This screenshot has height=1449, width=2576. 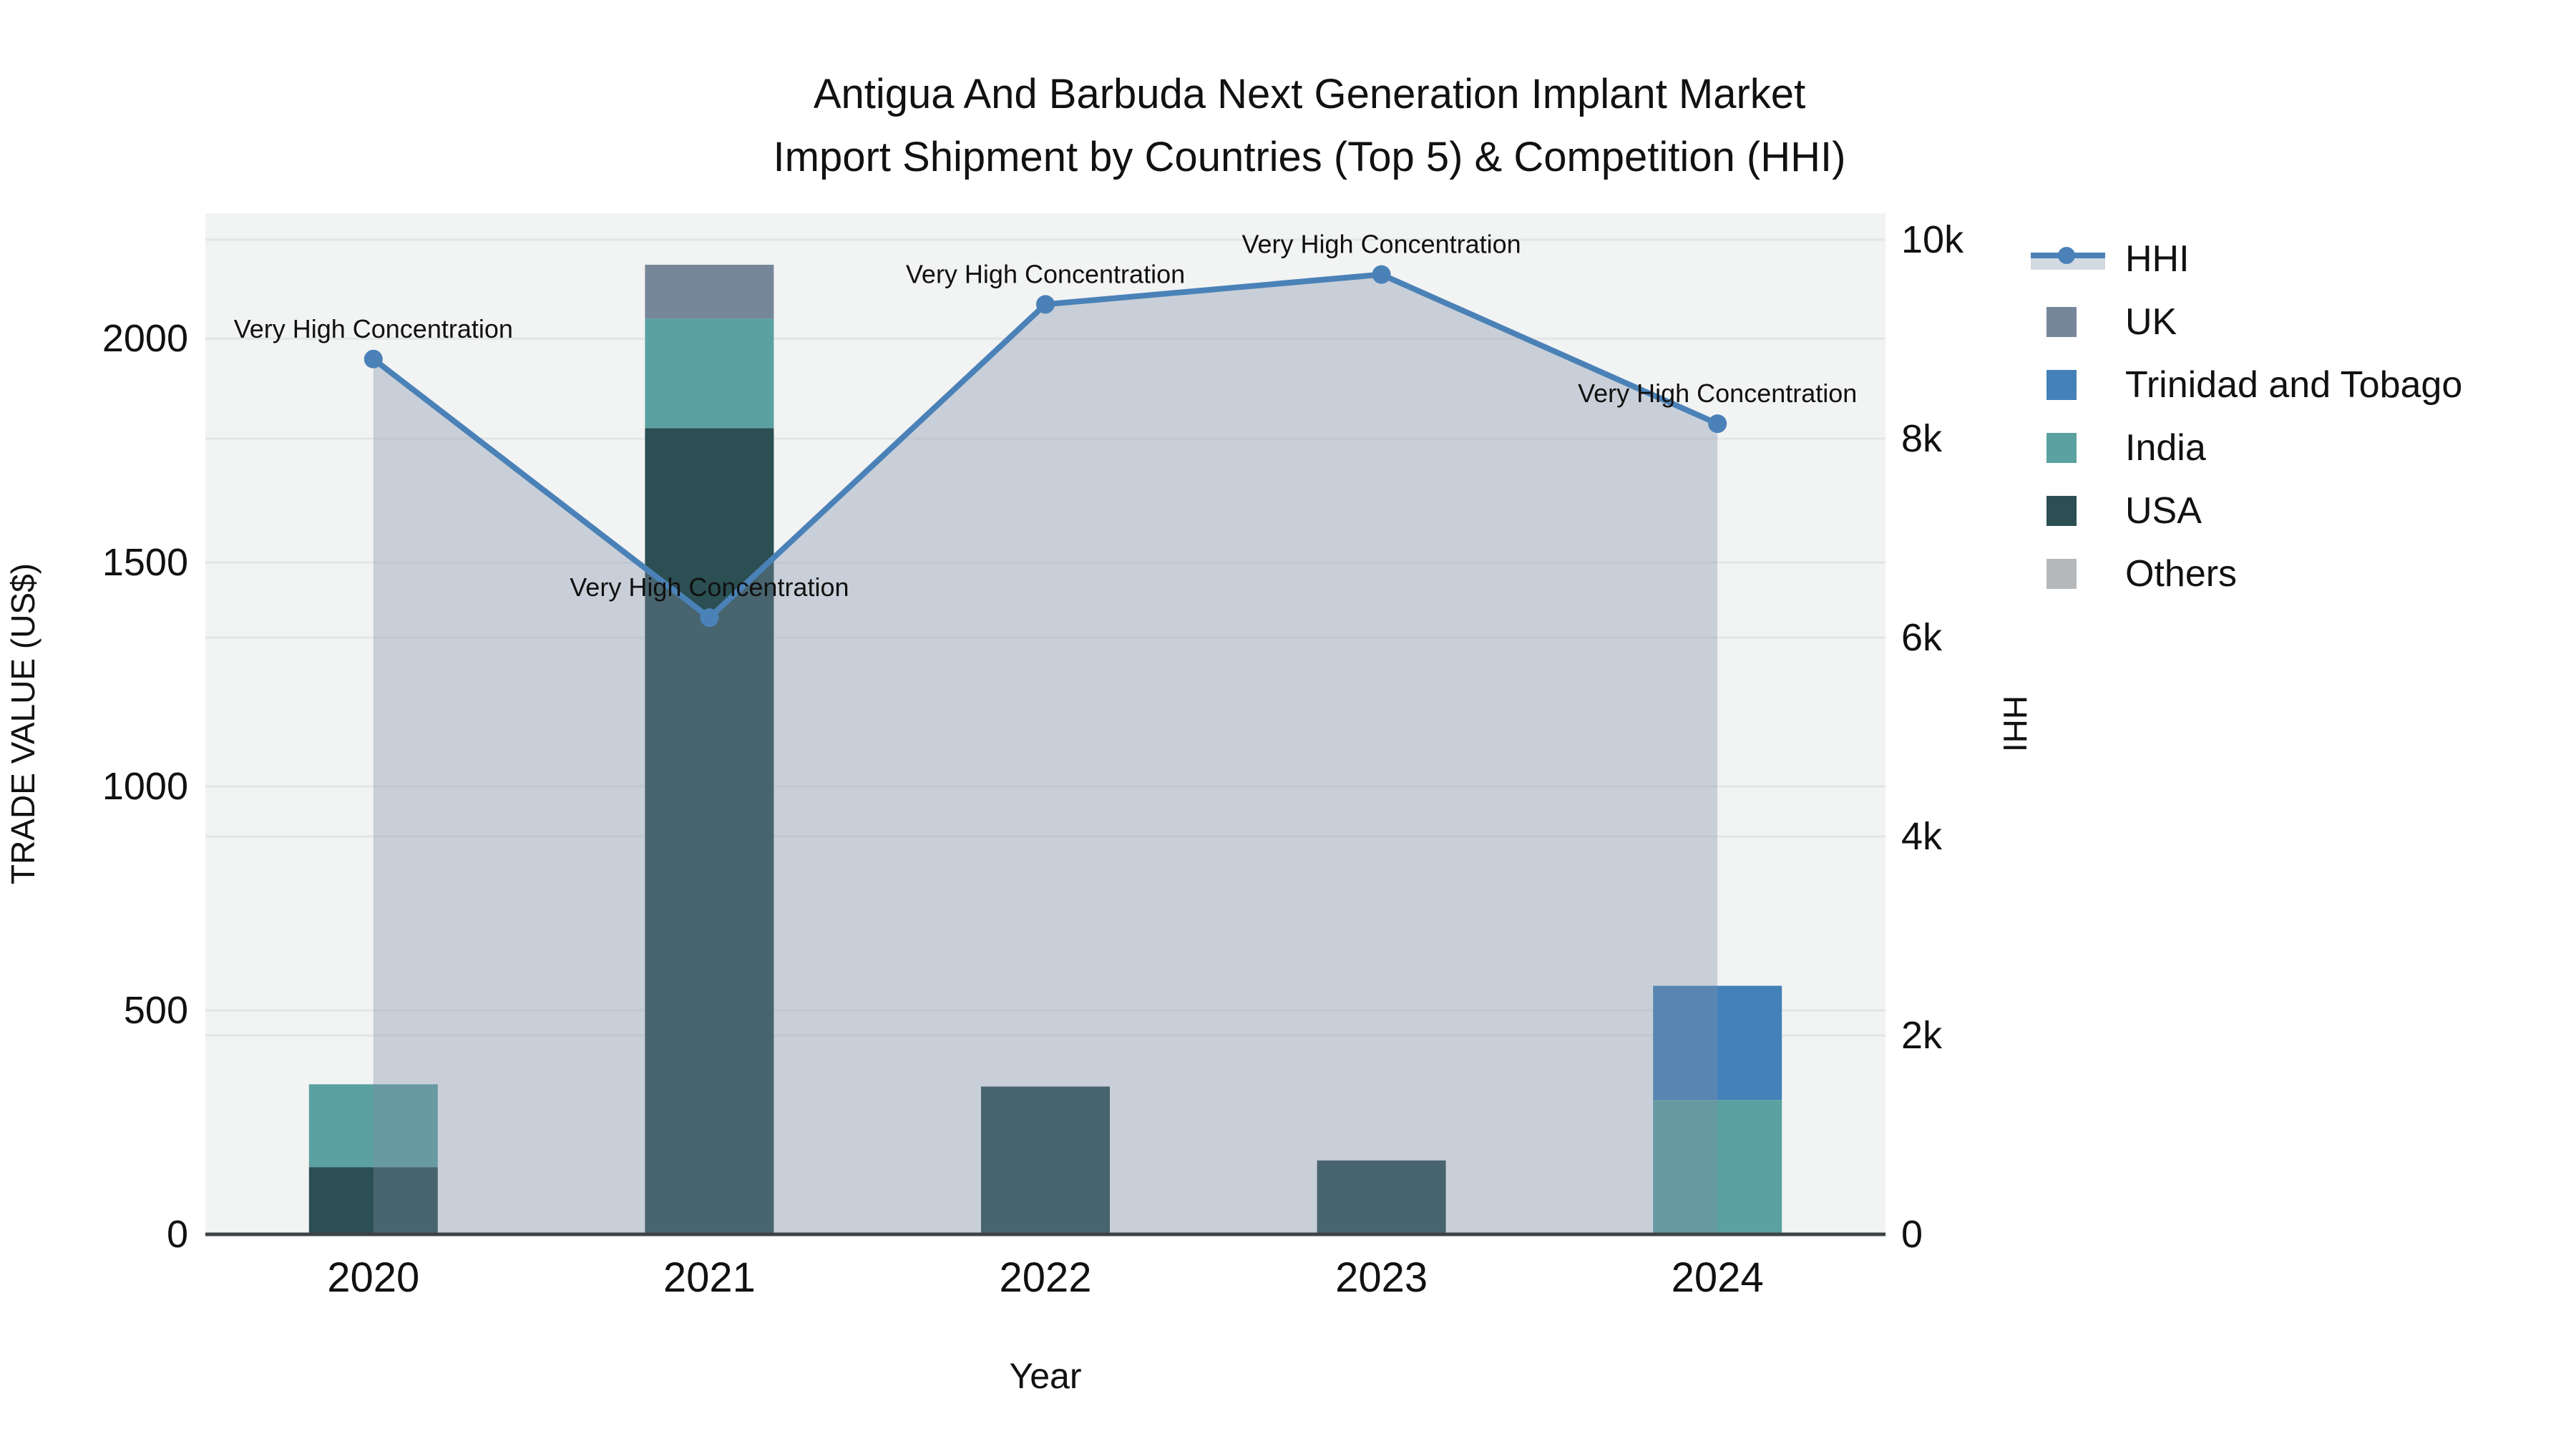 What do you see at coordinates (1932, 239) in the screenshot?
I see `right-tick-10k: 10k` at bounding box center [1932, 239].